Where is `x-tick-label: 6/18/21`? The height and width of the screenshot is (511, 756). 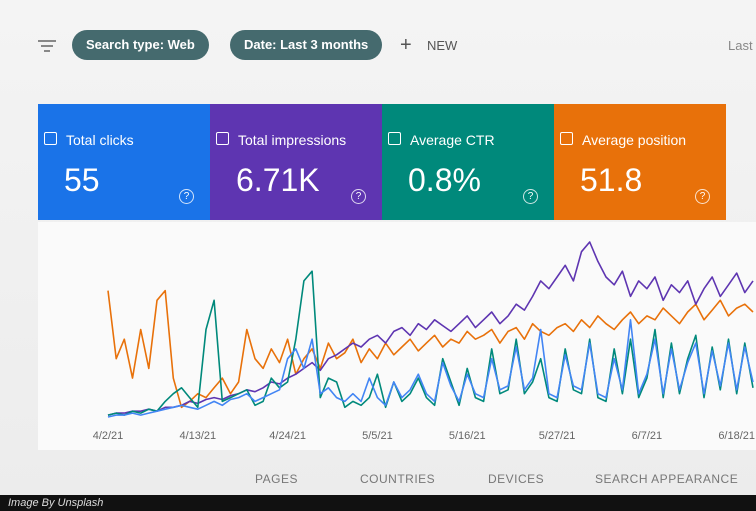 x-tick-label: 6/18/21 is located at coordinates (736, 436).